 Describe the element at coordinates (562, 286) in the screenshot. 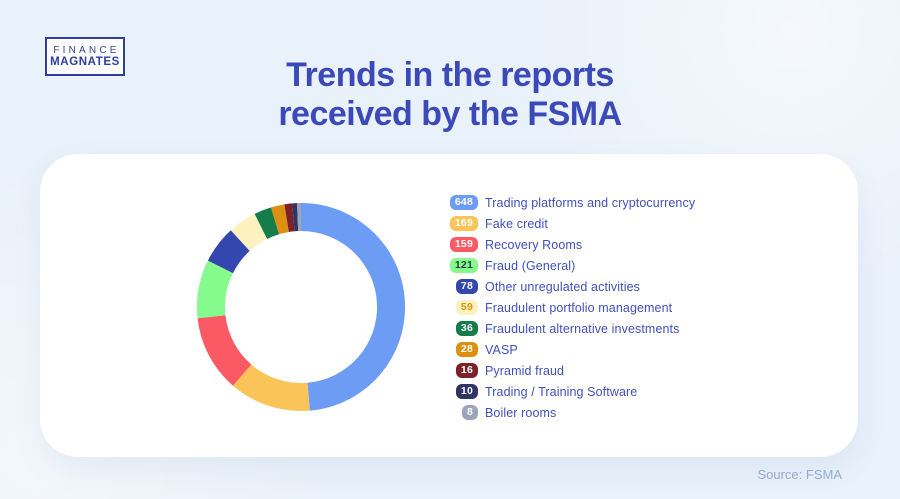

I see `legend-label: Other unregulated activities` at that location.